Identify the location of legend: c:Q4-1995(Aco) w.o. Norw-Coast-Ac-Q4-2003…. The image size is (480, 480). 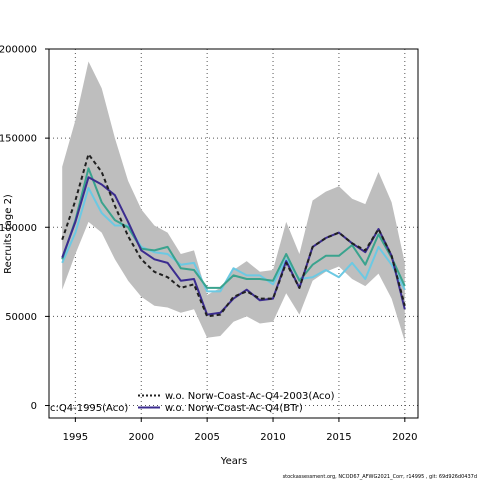
(192, 402).